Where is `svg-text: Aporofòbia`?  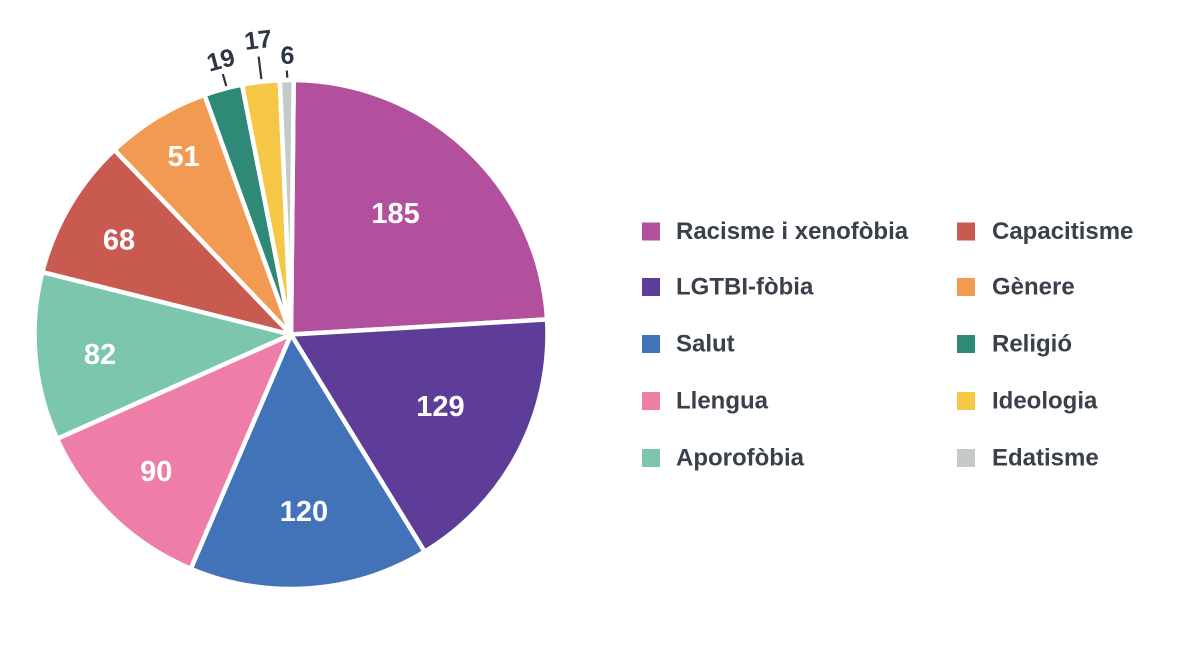 svg-text: Aporofòbia is located at coordinates (740, 458).